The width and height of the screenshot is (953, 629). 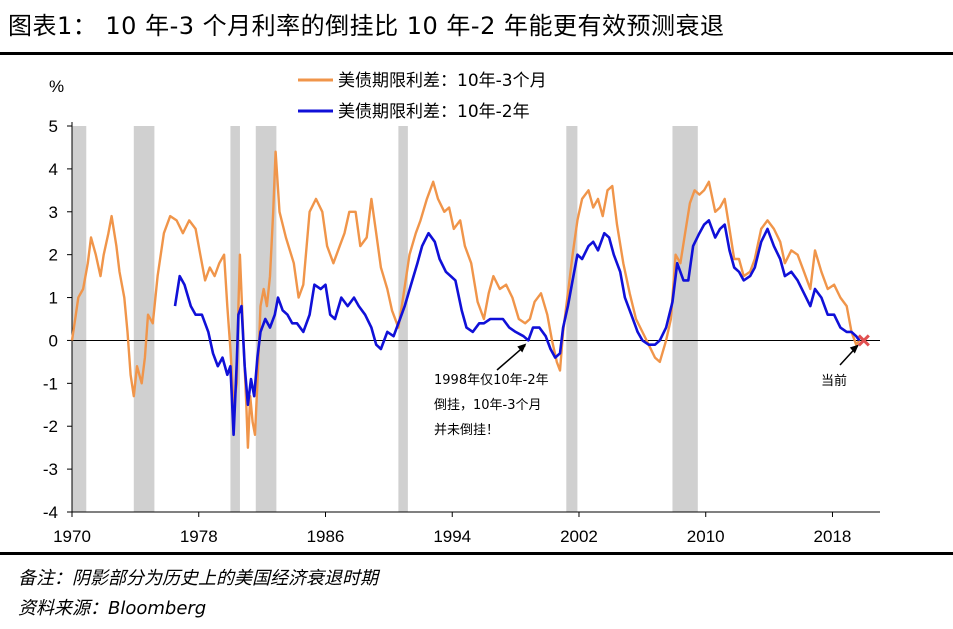 What do you see at coordinates (491, 380) in the screenshot?
I see `annotation-1998-line: 1998年仅10年-2年` at bounding box center [491, 380].